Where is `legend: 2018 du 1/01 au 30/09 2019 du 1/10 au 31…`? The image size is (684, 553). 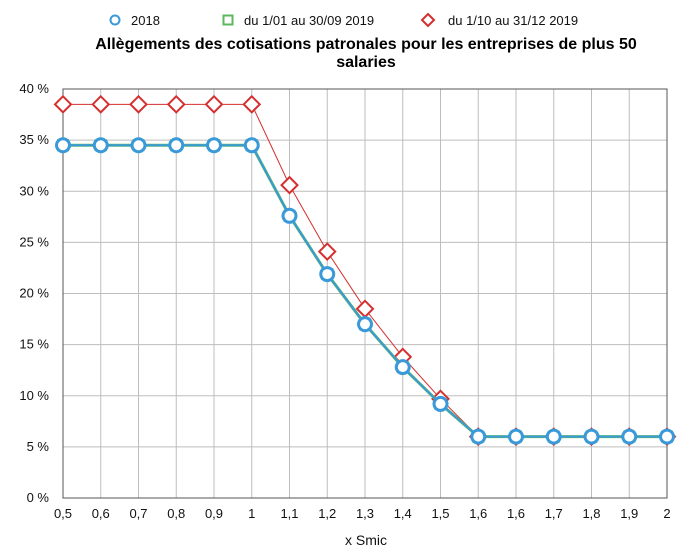
legend: 2018 du 1/01 au 30/09 2019 du 1/10 au 31… is located at coordinates (343, 20).